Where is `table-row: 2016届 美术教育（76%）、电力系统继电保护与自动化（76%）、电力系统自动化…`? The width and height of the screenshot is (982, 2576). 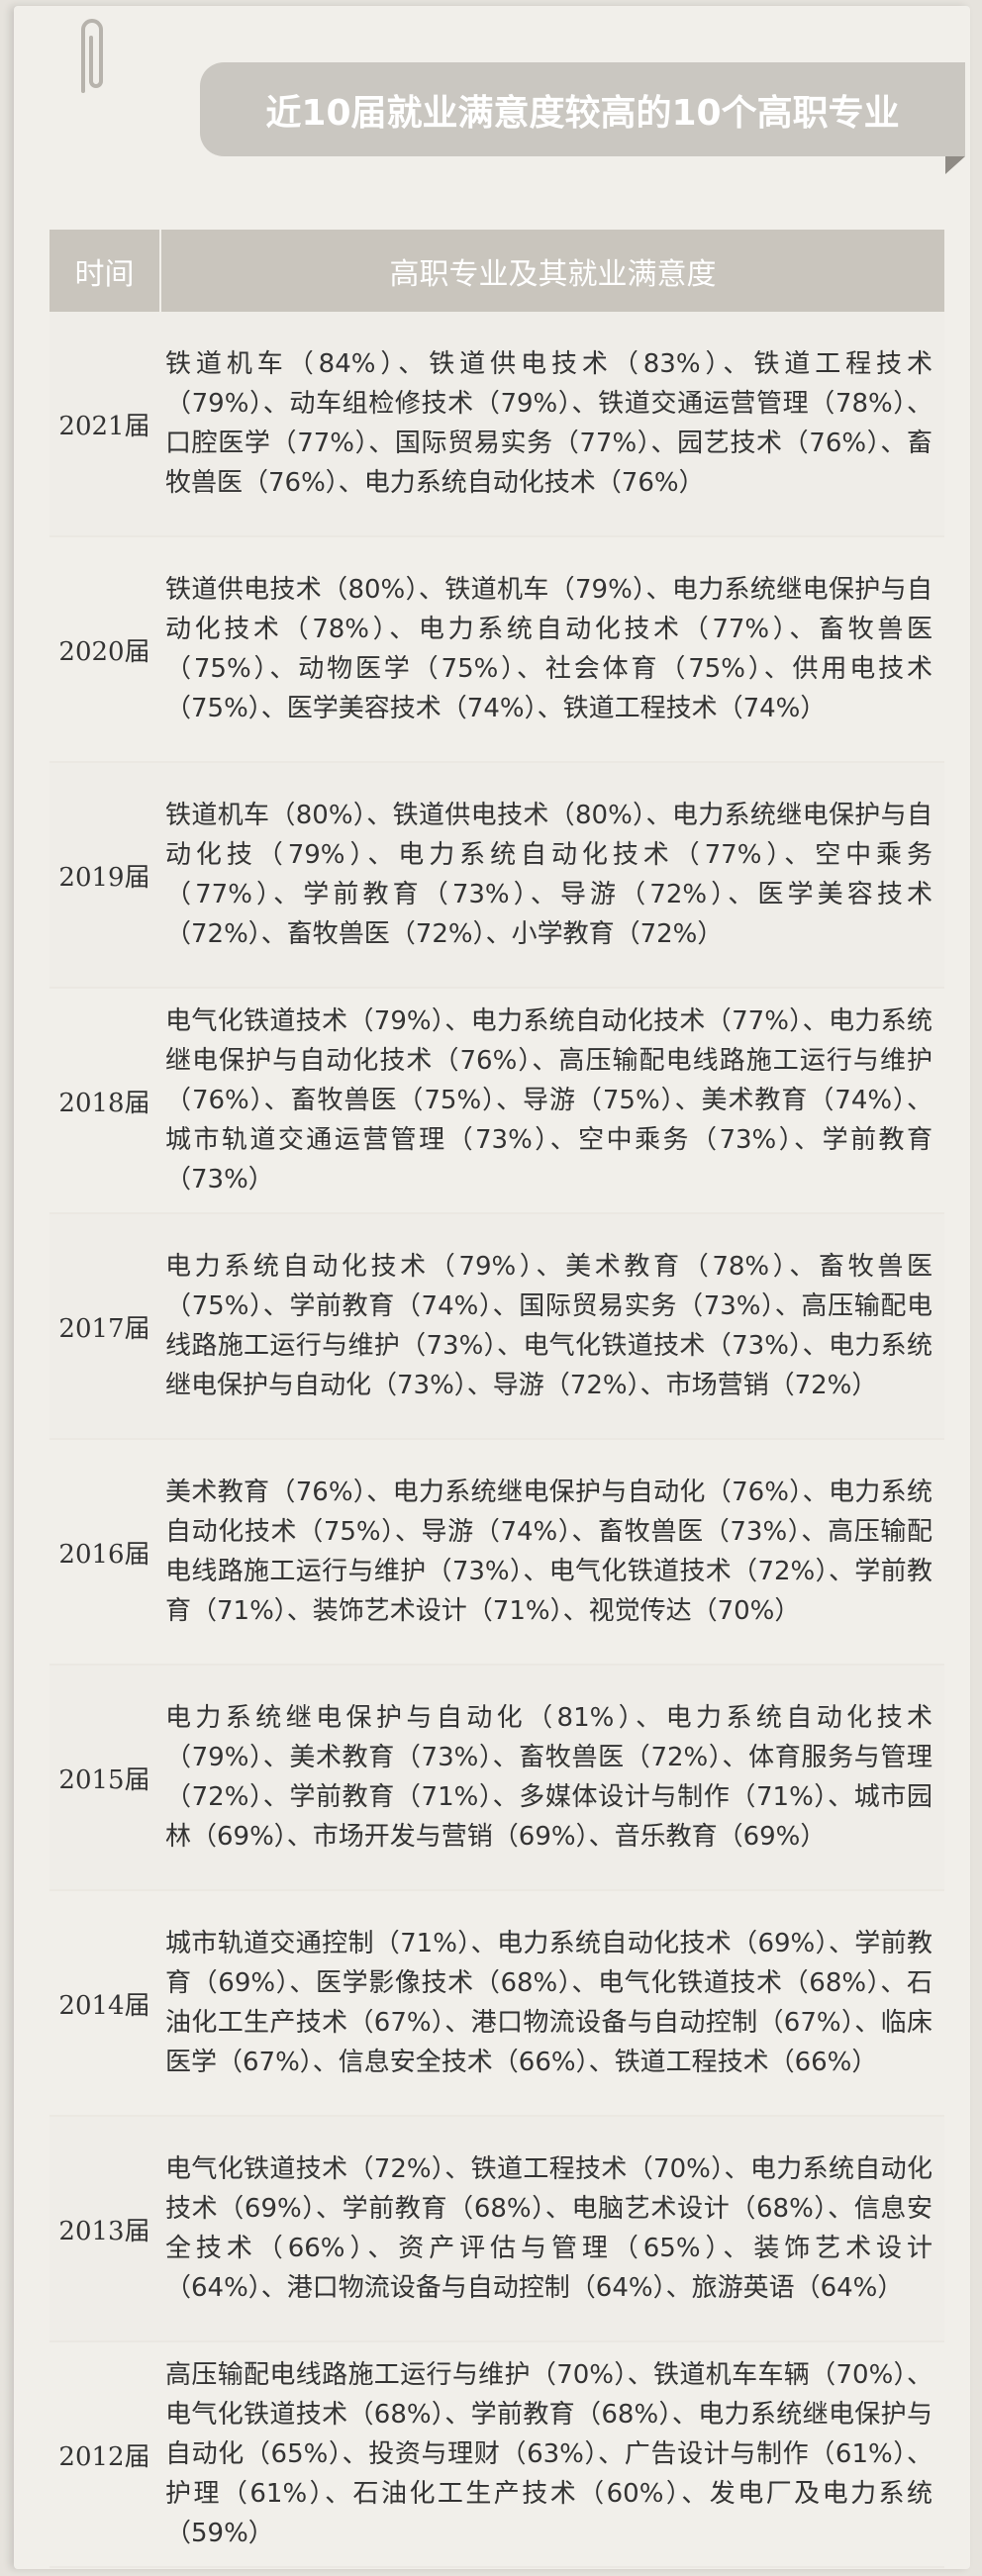 table-row: 2016届 美术教育（76%）、电力系统继电保护与自动化（76%）、电力系统自动化… is located at coordinates (496, 1553).